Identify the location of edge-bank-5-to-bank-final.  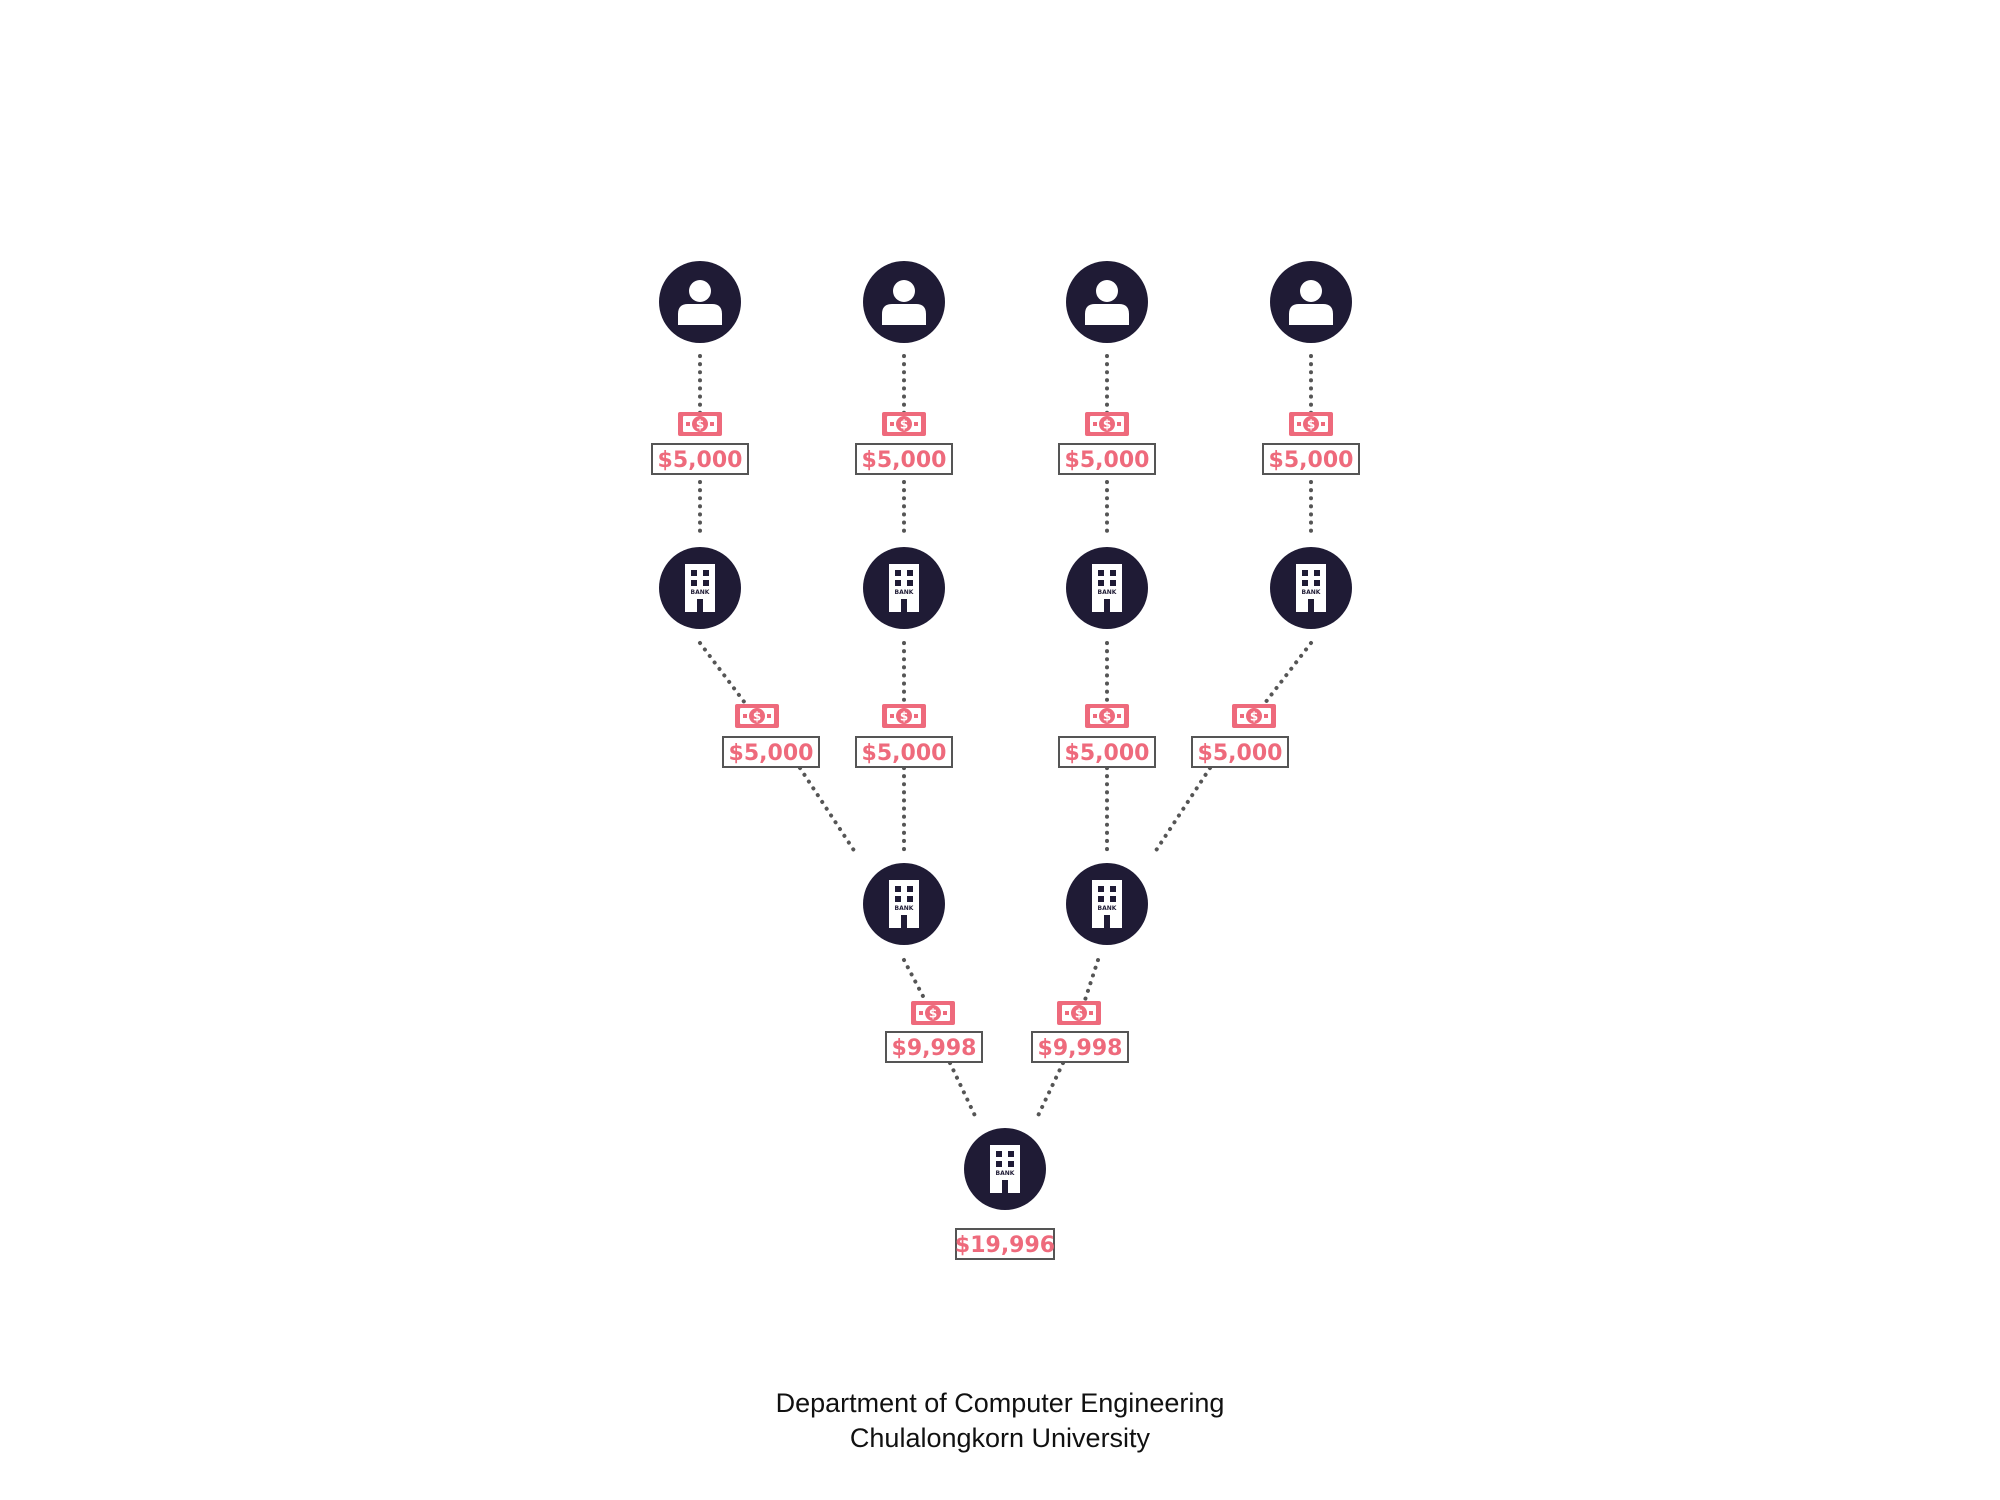
(940, 1040).